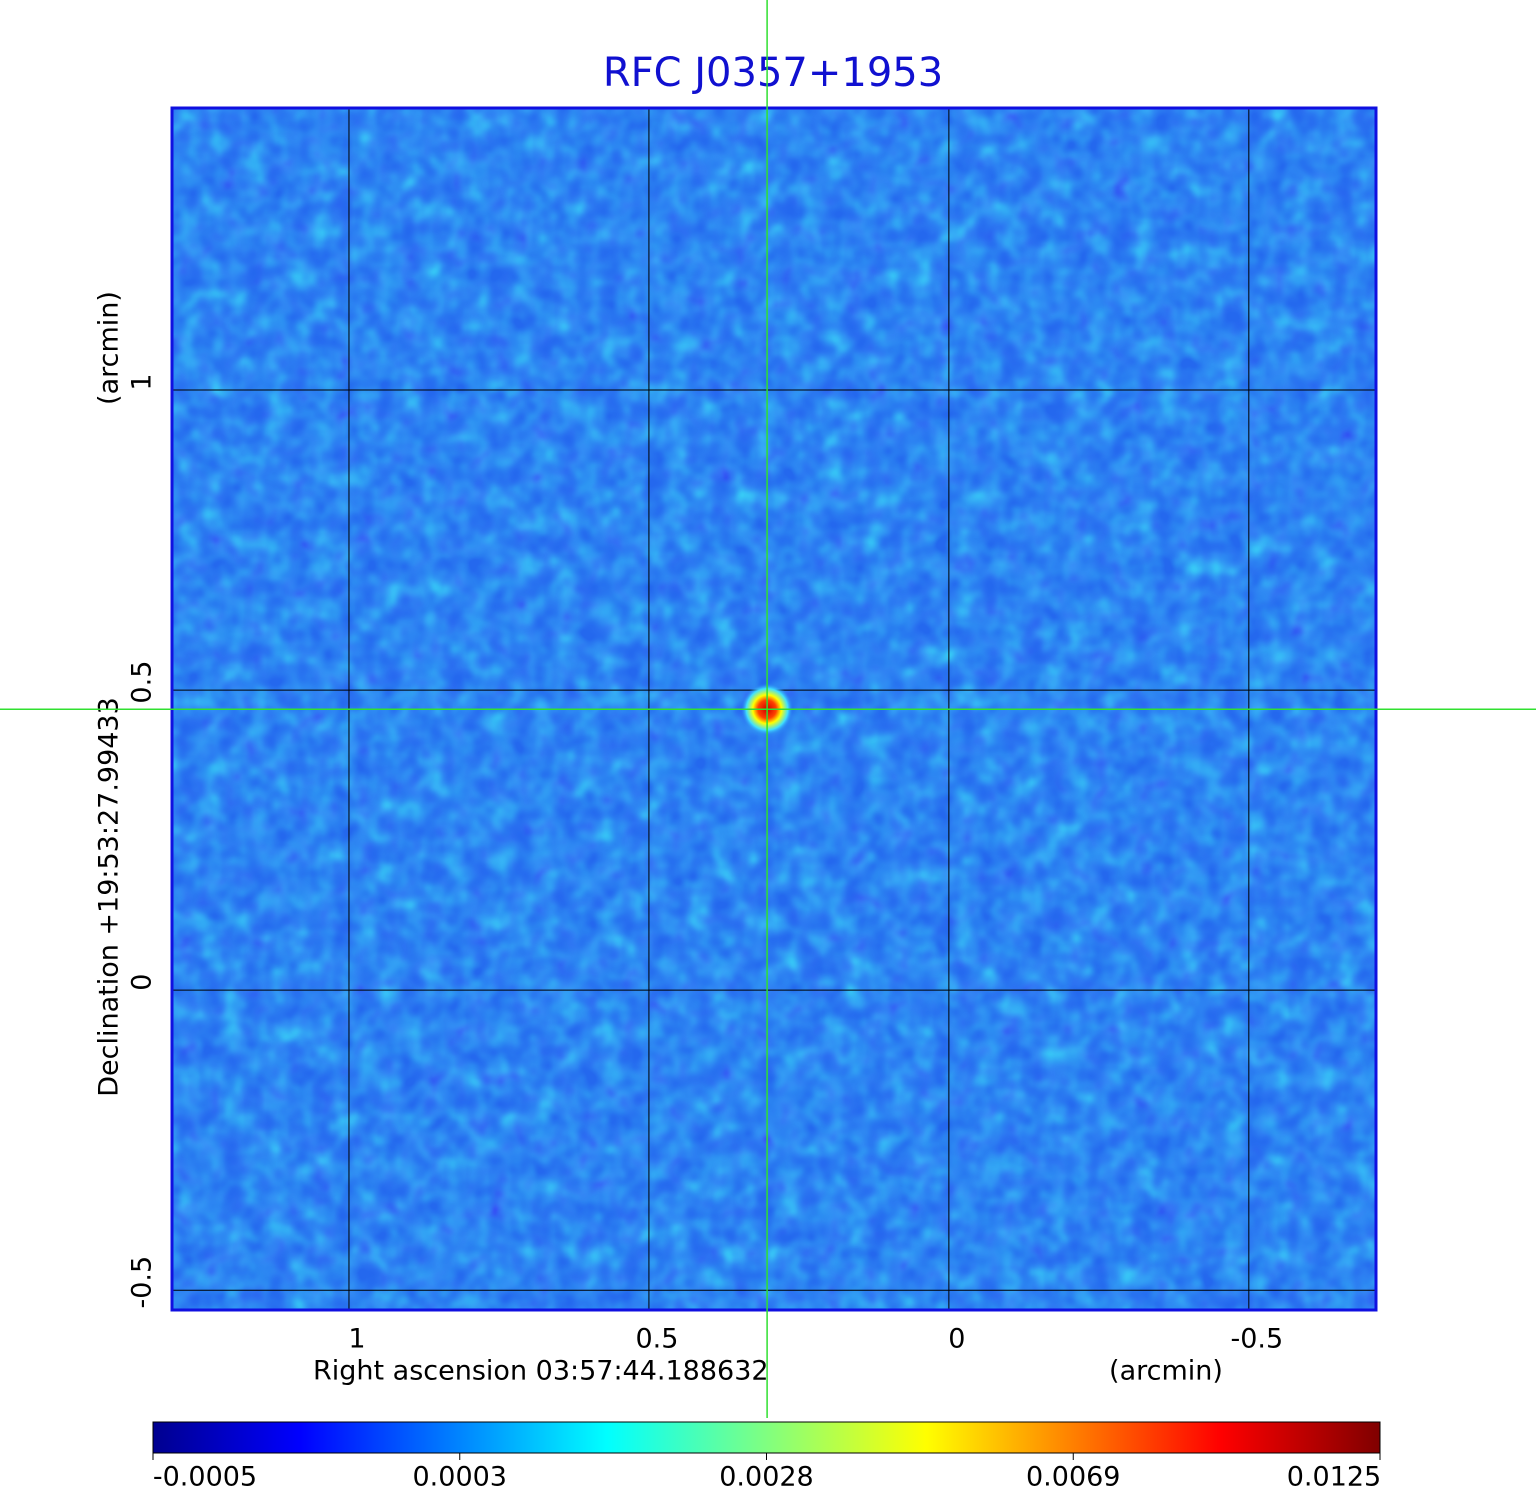 The image size is (1536, 1511). I want to click on x-tick-label: -0.5, so click(1256, 1339).